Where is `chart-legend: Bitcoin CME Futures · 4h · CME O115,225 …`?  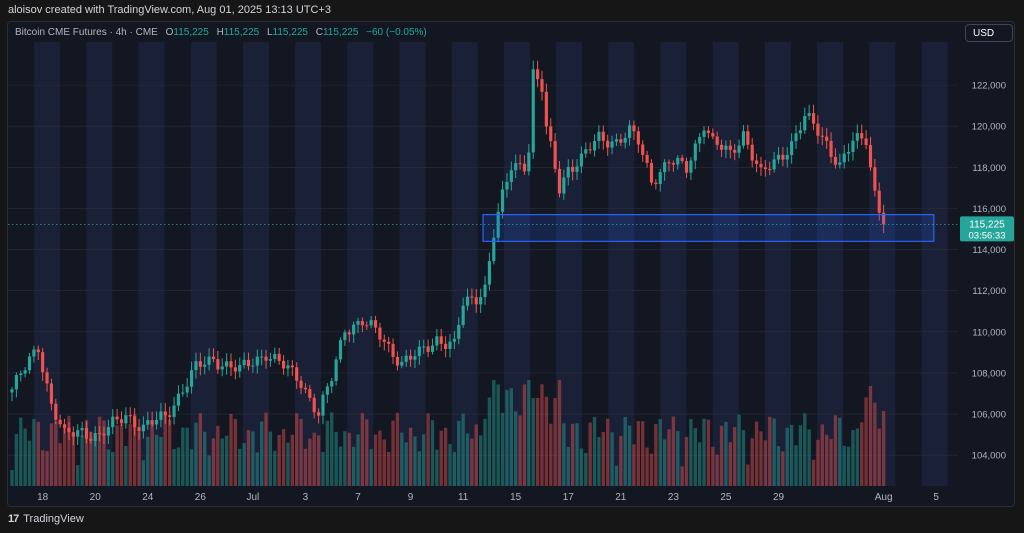 chart-legend: Bitcoin CME Futures · 4h · CME O115,225 … is located at coordinates (221, 32).